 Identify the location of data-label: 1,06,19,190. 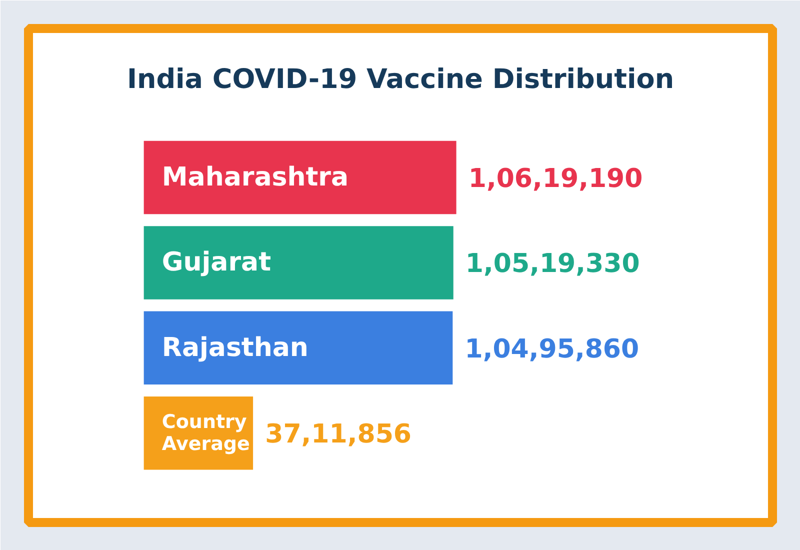
(555, 179).